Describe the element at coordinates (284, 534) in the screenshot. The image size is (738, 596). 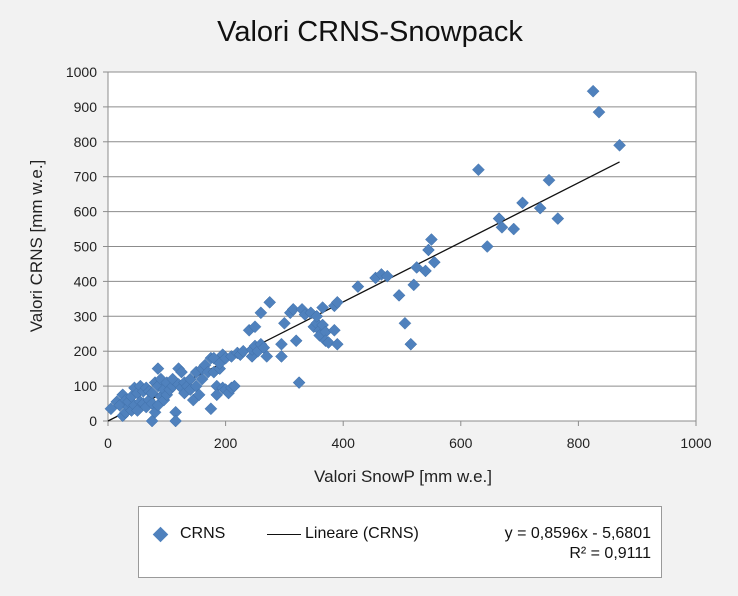
I see `line-marker-icon` at that location.